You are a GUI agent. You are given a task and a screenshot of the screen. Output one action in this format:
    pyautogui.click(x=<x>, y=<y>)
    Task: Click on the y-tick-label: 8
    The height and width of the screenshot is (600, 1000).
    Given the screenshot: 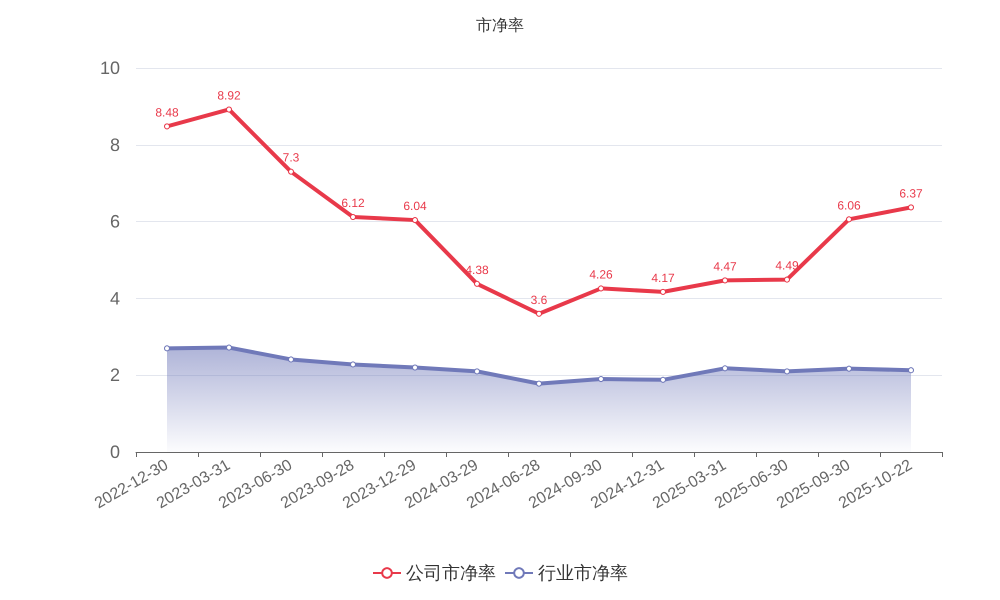 What is the action you would take?
    pyautogui.click(x=115, y=144)
    